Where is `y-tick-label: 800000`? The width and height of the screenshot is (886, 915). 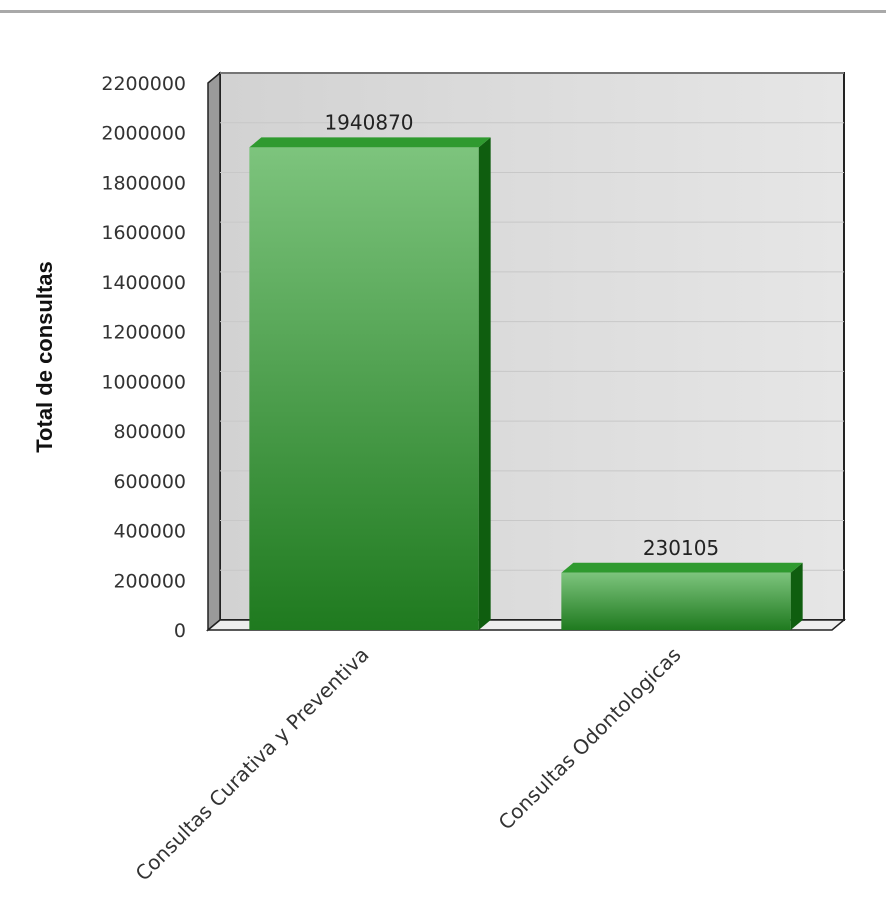 y-tick-label: 800000 is located at coordinates (149, 432).